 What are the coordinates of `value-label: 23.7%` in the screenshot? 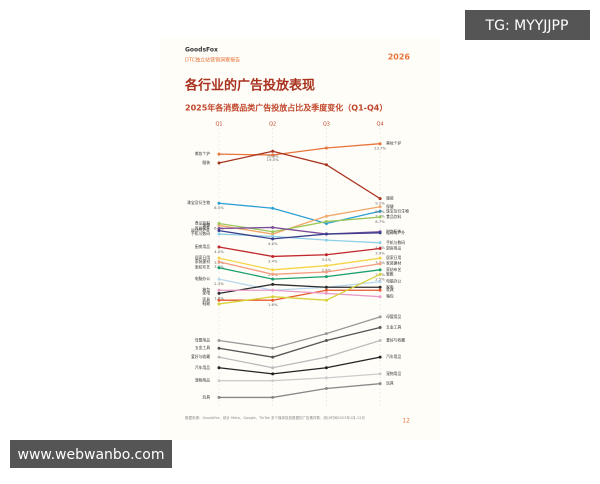 It's located at (380, 148).